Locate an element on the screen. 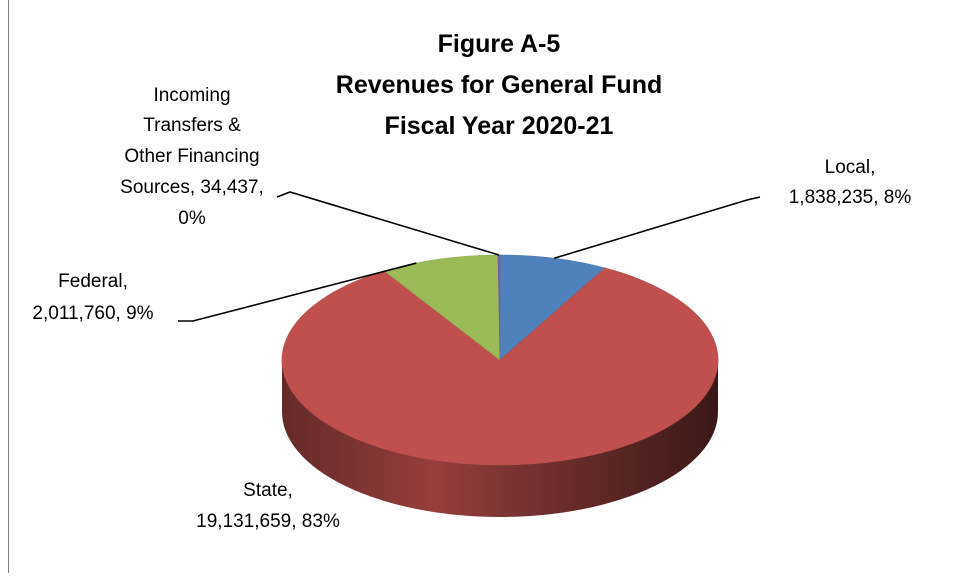  pie-slice-local is located at coordinates (552, 307).